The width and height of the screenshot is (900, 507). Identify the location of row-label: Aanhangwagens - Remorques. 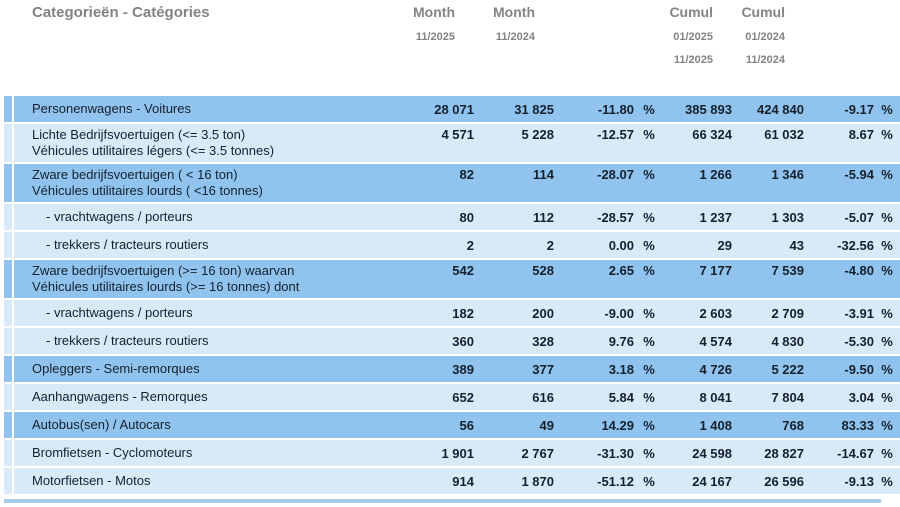
(120, 396).